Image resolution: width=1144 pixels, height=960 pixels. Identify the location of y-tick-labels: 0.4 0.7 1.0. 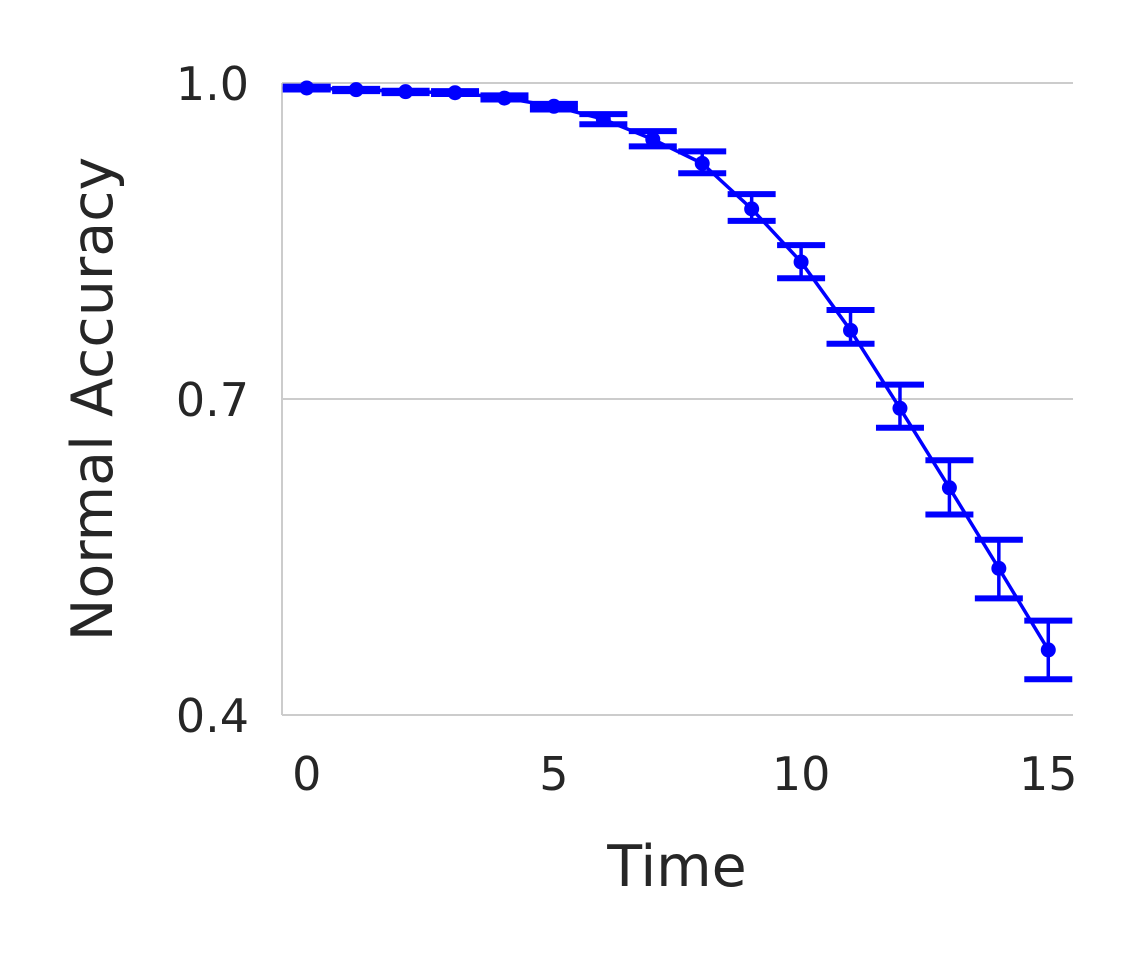
(212, 400).